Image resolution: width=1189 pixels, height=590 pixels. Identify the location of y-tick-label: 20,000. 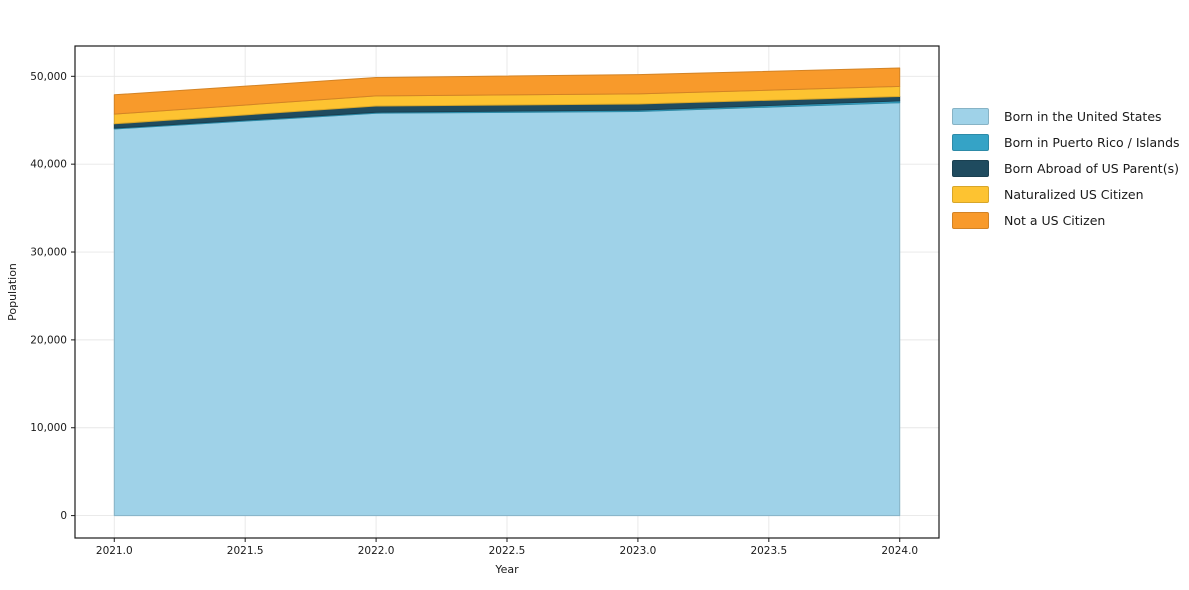
(48, 340).